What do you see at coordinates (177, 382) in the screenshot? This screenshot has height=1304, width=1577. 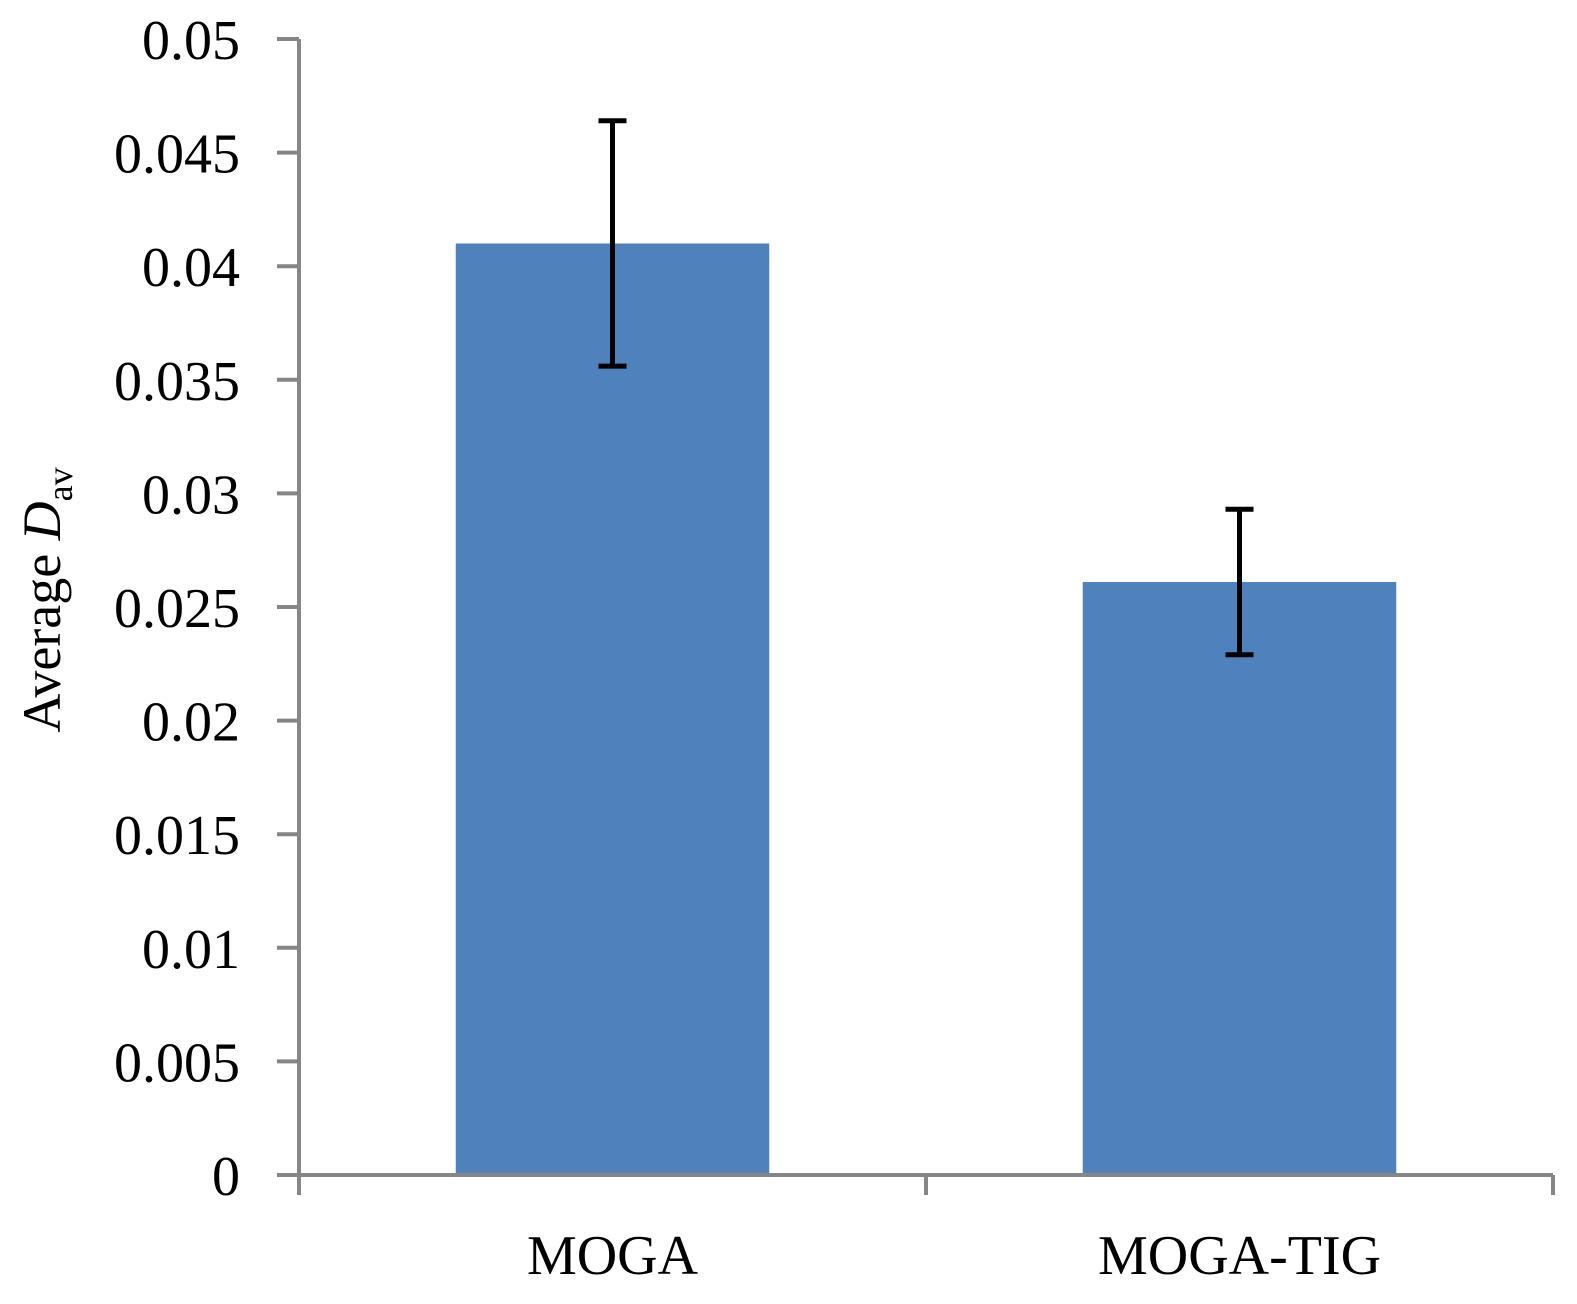 I see `y-tick-label: 0.035` at bounding box center [177, 382].